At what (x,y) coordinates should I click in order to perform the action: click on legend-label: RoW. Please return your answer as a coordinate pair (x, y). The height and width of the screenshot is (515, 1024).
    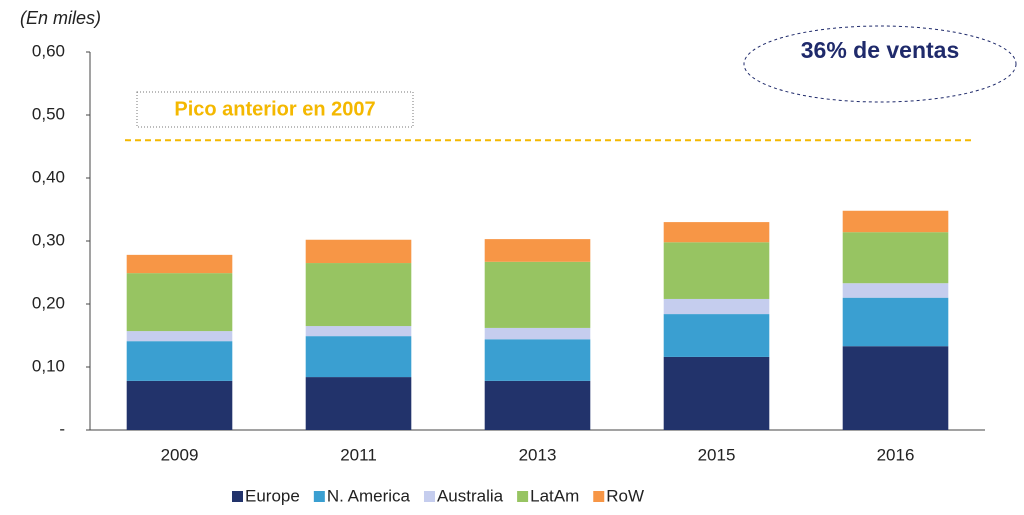
    Looking at the image, I should click on (625, 495).